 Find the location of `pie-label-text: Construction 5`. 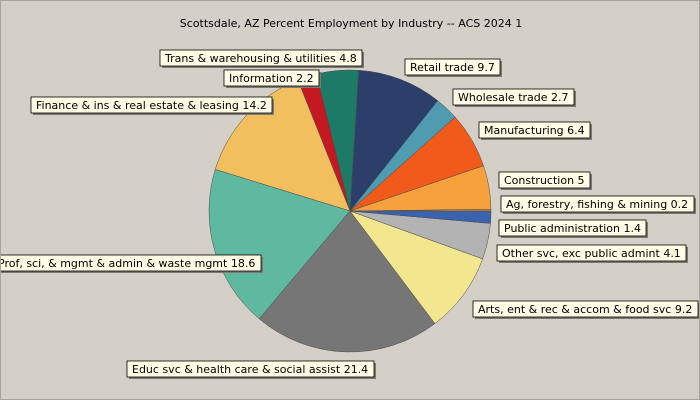

pie-label-text: Construction 5 is located at coordinates (544, 180).